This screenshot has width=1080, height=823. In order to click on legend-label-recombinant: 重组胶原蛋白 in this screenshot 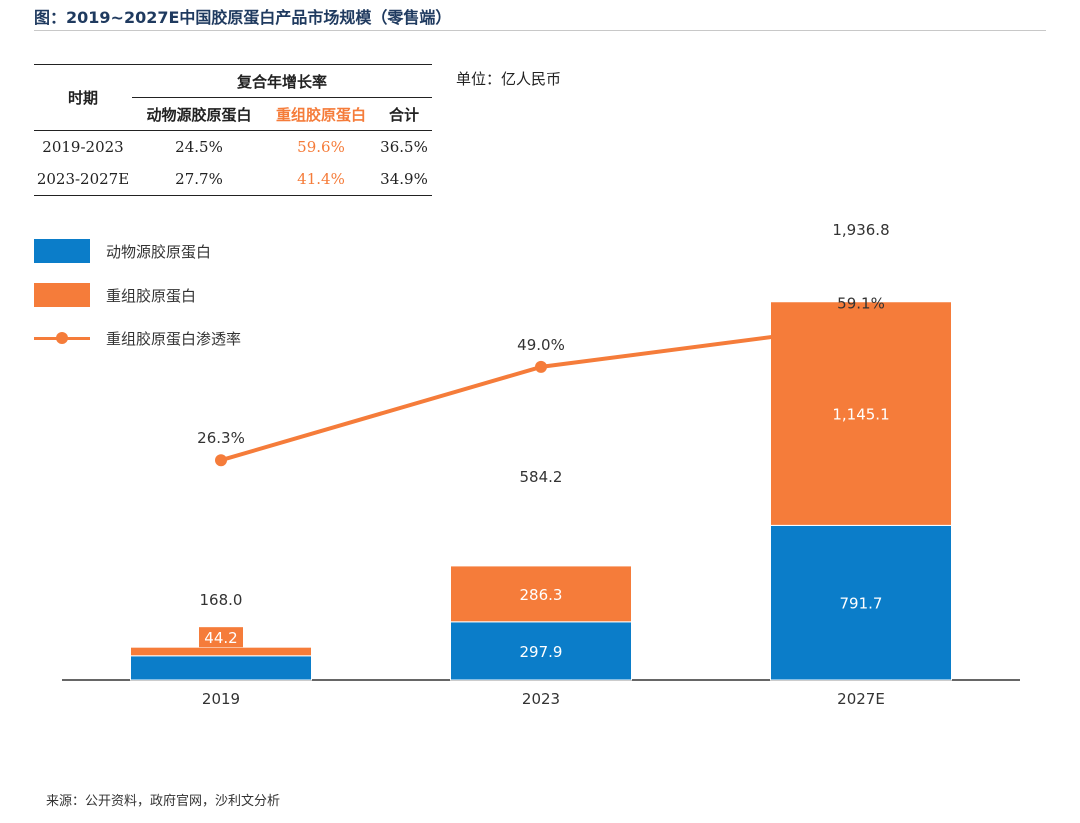, I will do `click(151, 295)`.